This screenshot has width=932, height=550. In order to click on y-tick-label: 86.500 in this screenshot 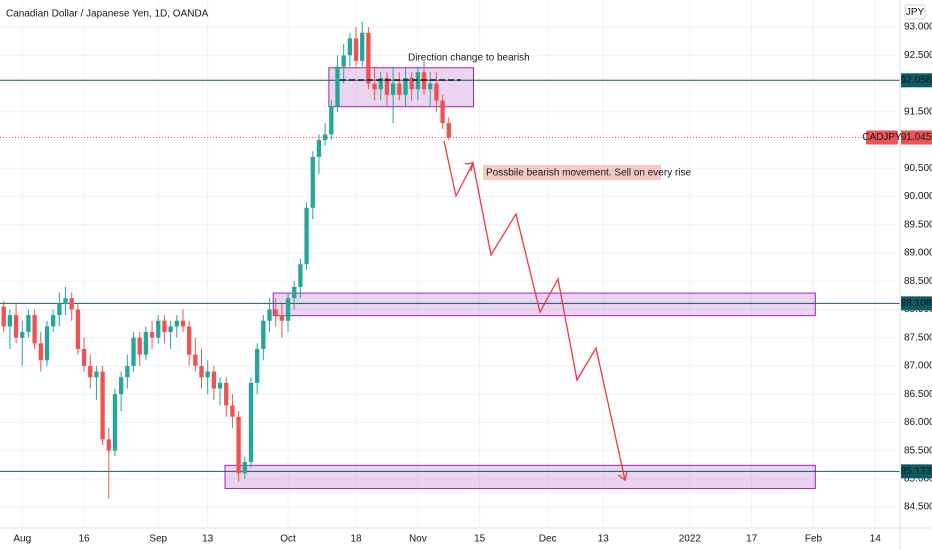, I will do `click(918, 394)`.